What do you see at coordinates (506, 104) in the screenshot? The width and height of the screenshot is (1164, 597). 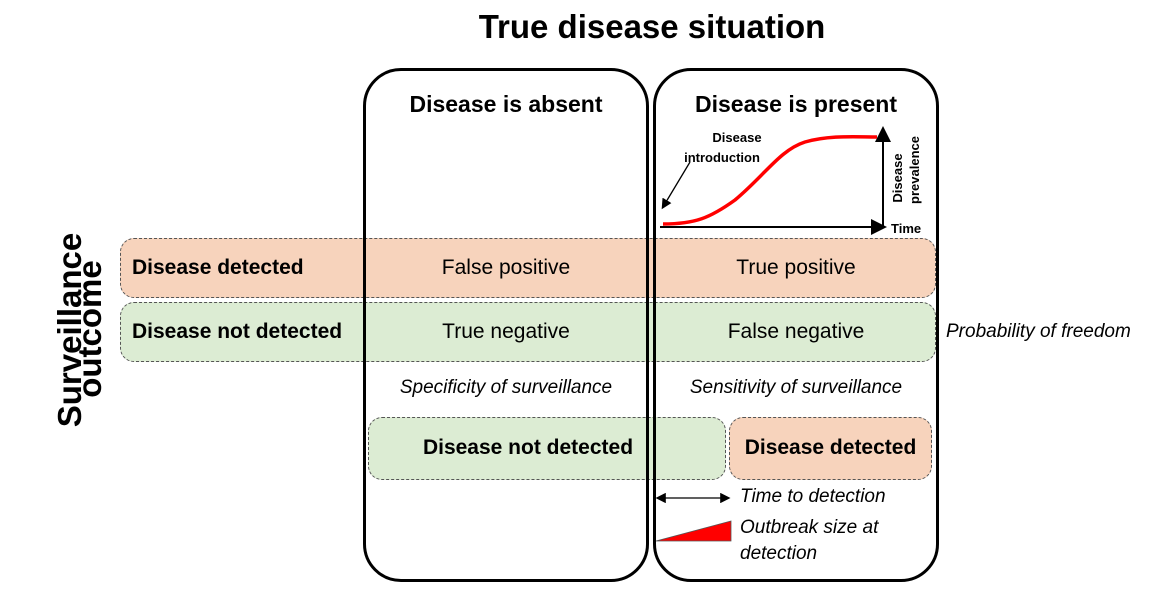 I see `column-header-absent: Disease is absent` at bounding box center [506, 104].